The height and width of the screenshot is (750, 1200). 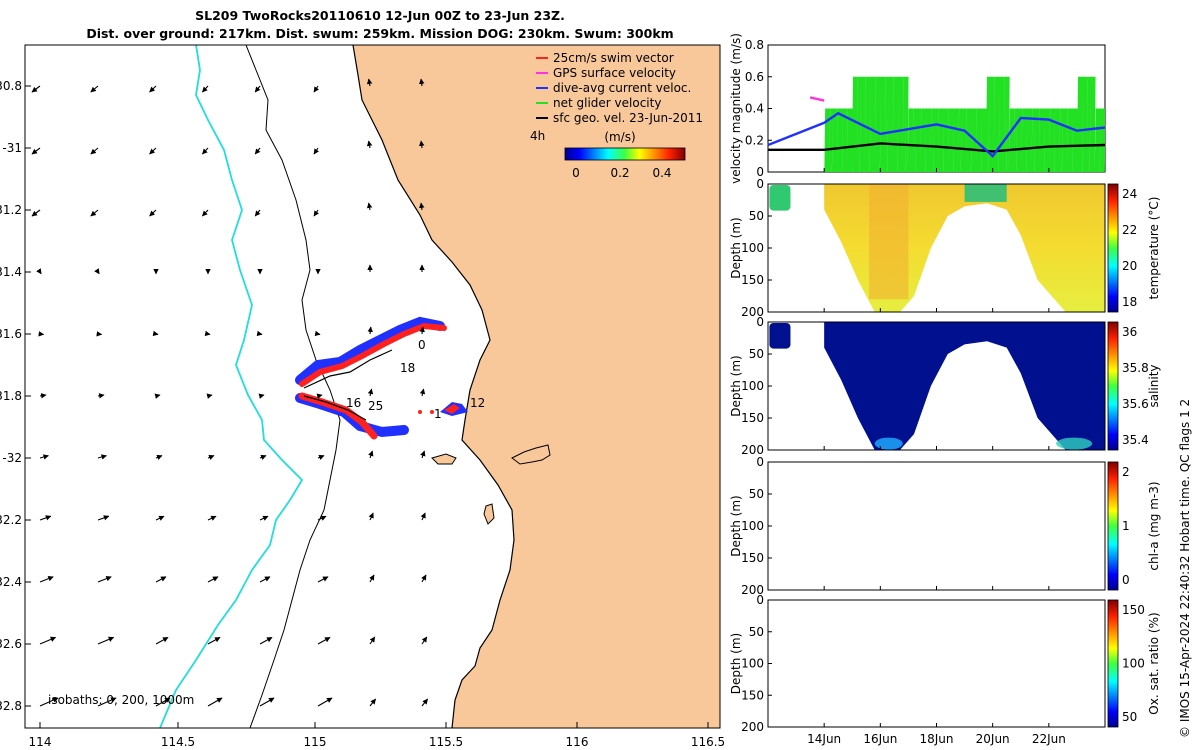 I want to click on colorbar-tick: 35.8, so click(x=1135, y=368).